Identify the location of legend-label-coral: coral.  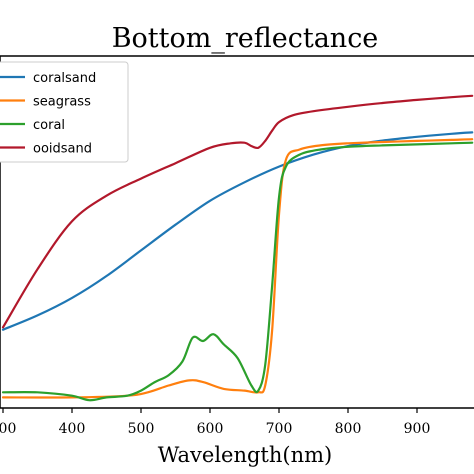
(49, 125).